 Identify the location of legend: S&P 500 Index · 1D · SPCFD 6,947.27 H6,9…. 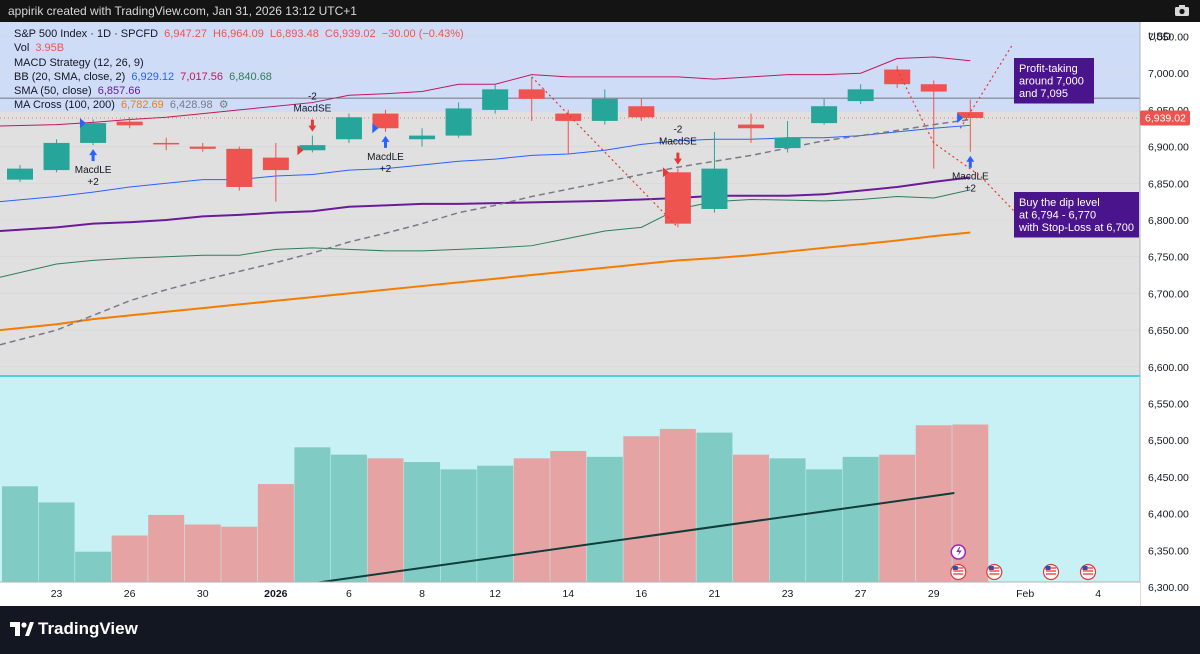
(239, 70).